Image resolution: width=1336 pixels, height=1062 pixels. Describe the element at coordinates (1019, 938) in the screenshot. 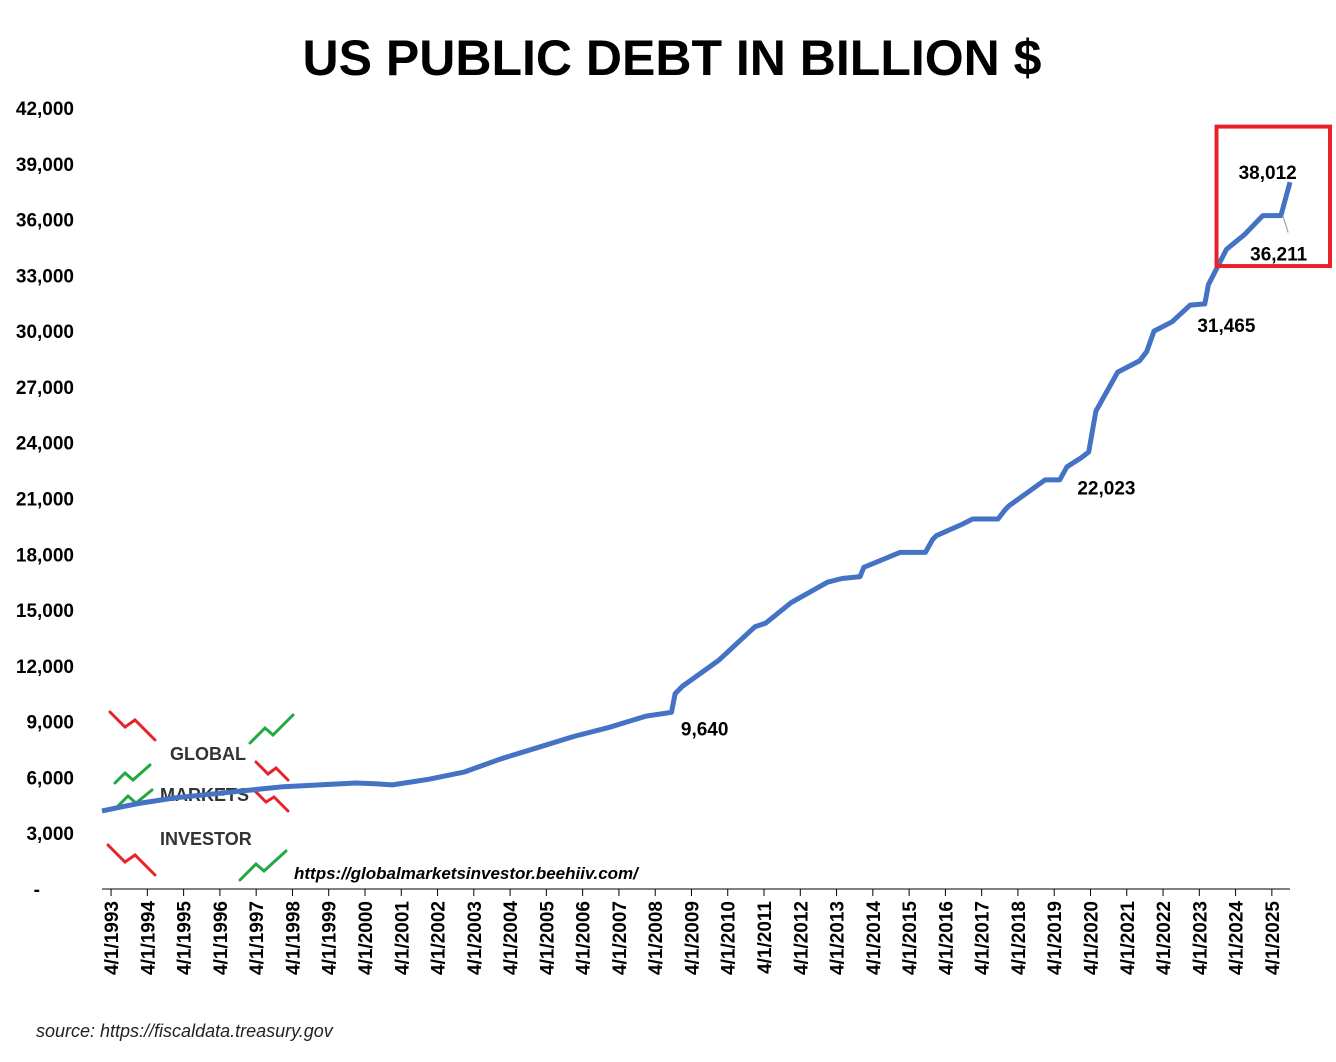

I see `x-tick-label: 4/1/2018` at that location.